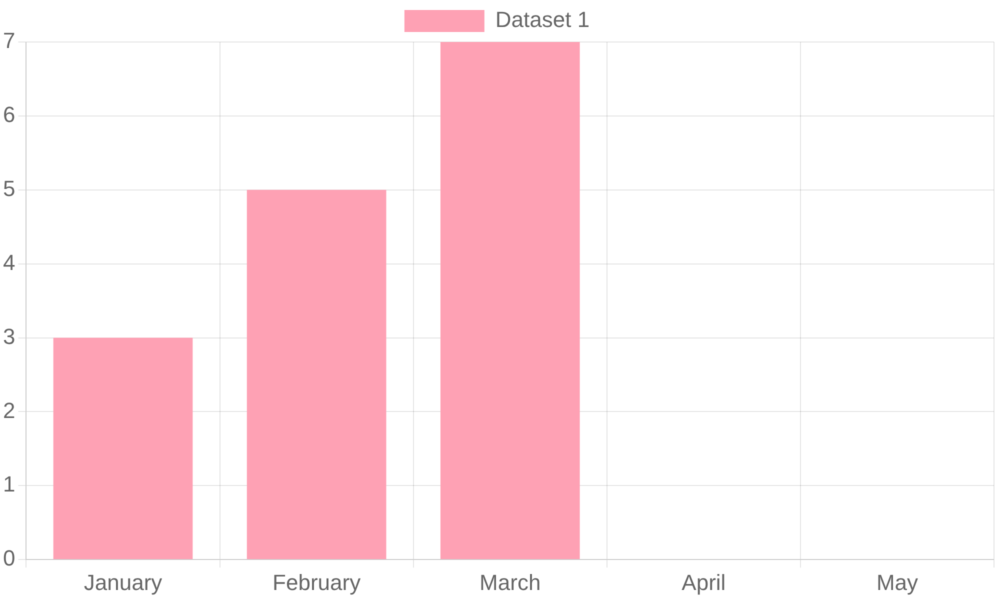 Image resolution: width=1000 pixels, height=600 pixels. I want to click on x-tick-label: May, so click(897, 582).